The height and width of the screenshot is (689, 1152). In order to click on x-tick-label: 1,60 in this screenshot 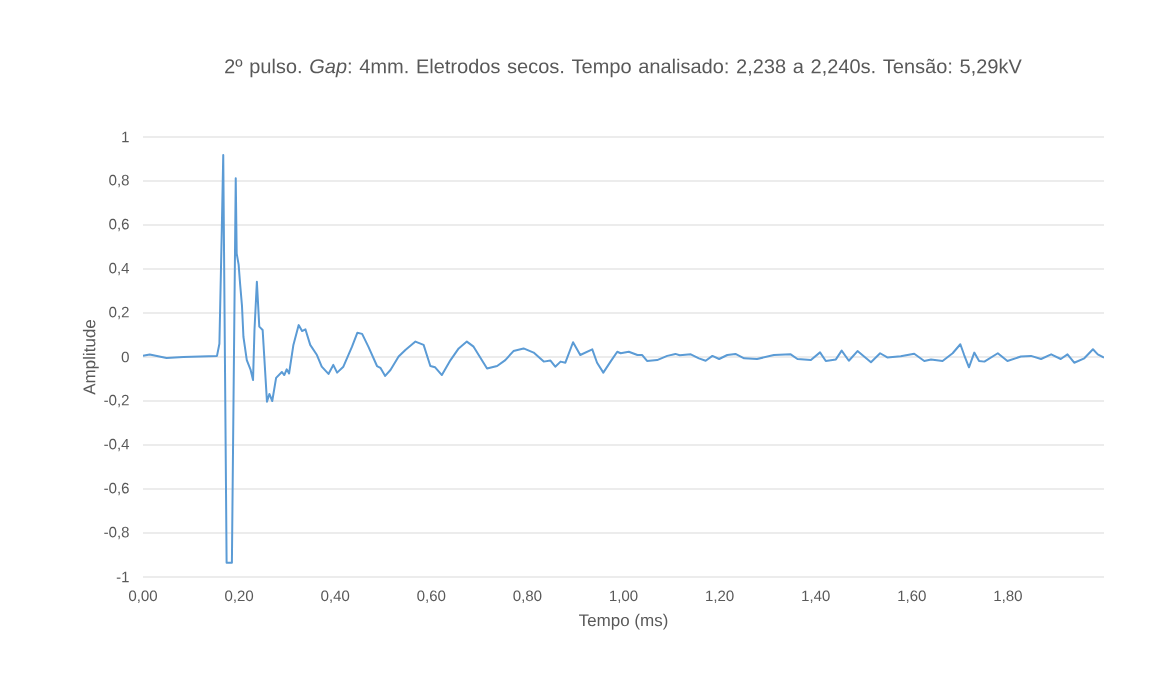, I will do `click(912, 596)`.